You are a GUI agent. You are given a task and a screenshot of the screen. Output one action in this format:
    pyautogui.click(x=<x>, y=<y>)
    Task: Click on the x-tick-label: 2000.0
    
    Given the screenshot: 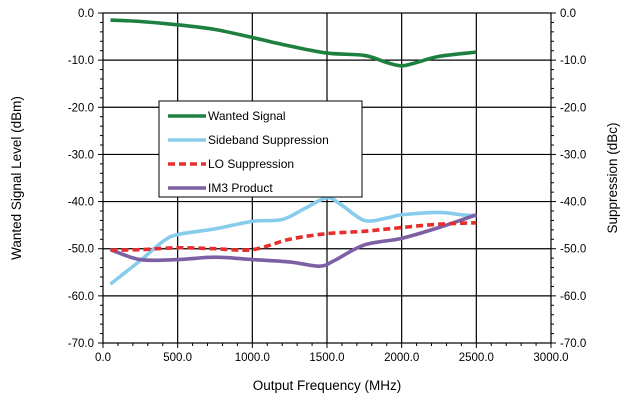 What is the action you would take?
    pyautogui.click(x=401, y=358)
    